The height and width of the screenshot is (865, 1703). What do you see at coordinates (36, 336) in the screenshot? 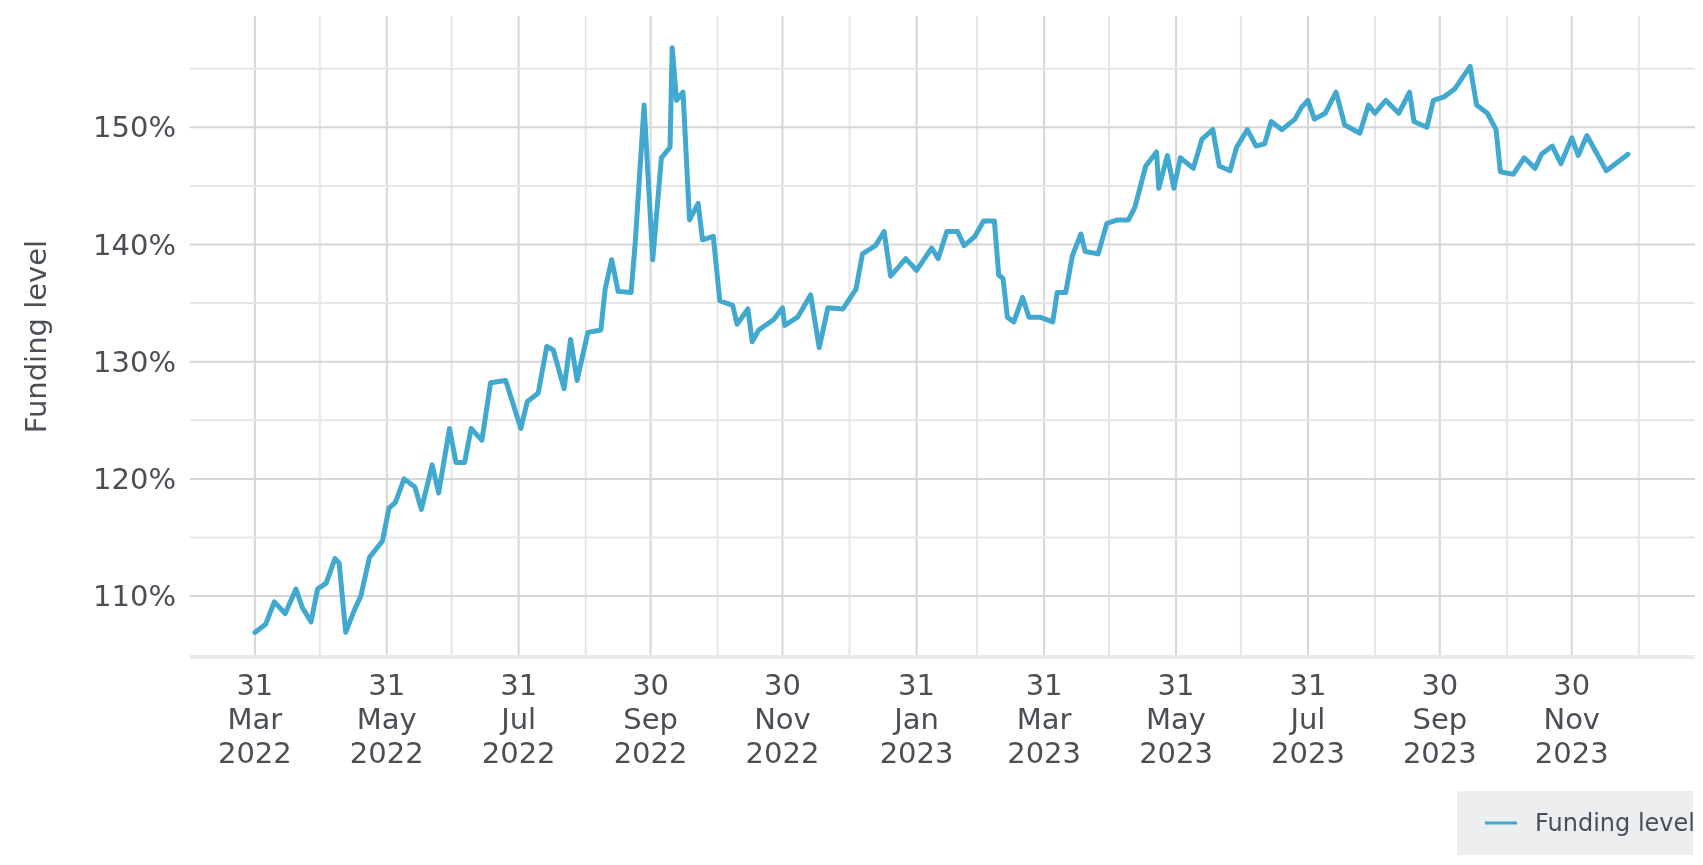
I see `y-axis-title: Funding level` at bounding box center [36, 336].